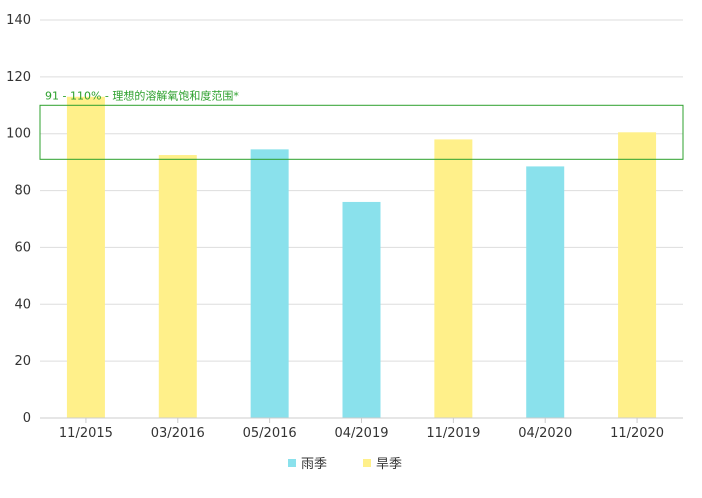 The width and height of the screenshot is (702, 498). Describe the element at coordinates (142, 95) in the screenshot. I see `ideal-range-label: 91 - 110% - 理想的溶解氧饱和度范围*` at that location.